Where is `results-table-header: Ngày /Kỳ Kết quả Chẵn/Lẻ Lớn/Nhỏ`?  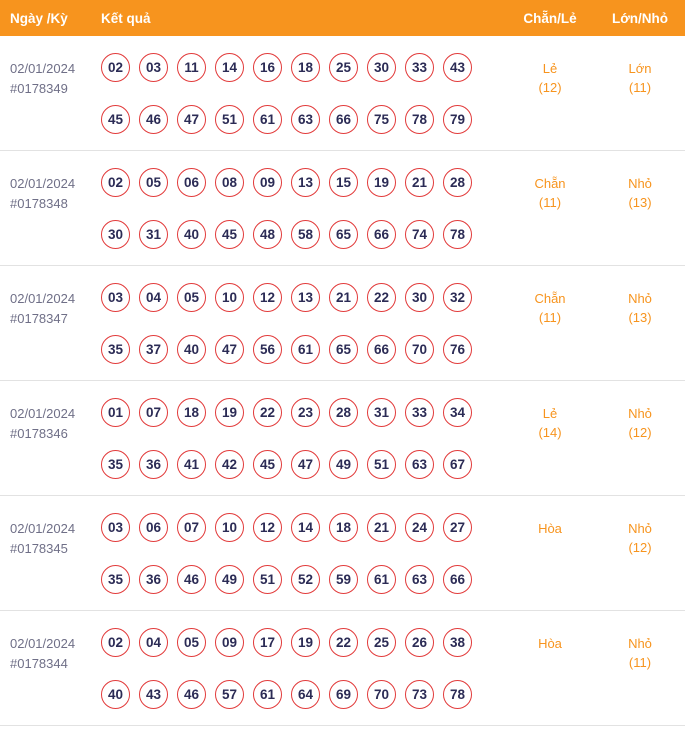 results-table-header: Ngày /Kỳ Kết quả Chẵn/Lẻ Lớn/Nhỏ is located at coordinates (342, 18).